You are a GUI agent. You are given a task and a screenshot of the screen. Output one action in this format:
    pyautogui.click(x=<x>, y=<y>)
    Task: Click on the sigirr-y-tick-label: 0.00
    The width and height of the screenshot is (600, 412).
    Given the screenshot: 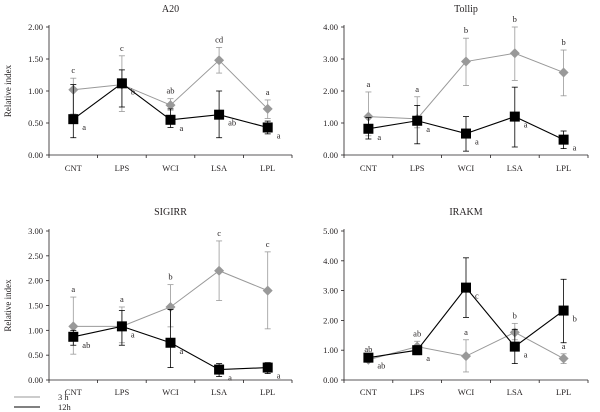 What is the action you would take?
    pyautogui.click(x=35, y=380)
    